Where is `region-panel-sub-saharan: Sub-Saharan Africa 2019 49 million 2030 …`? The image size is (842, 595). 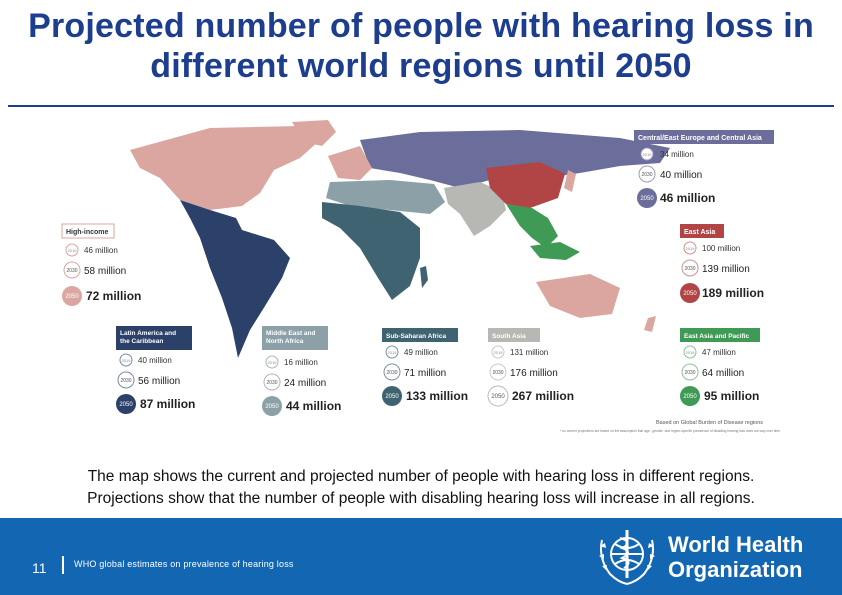 region-panel-sub-saharan: Sub-Saharan Africa 2019 49 million 2030 … is located at coordinates (425, 367).